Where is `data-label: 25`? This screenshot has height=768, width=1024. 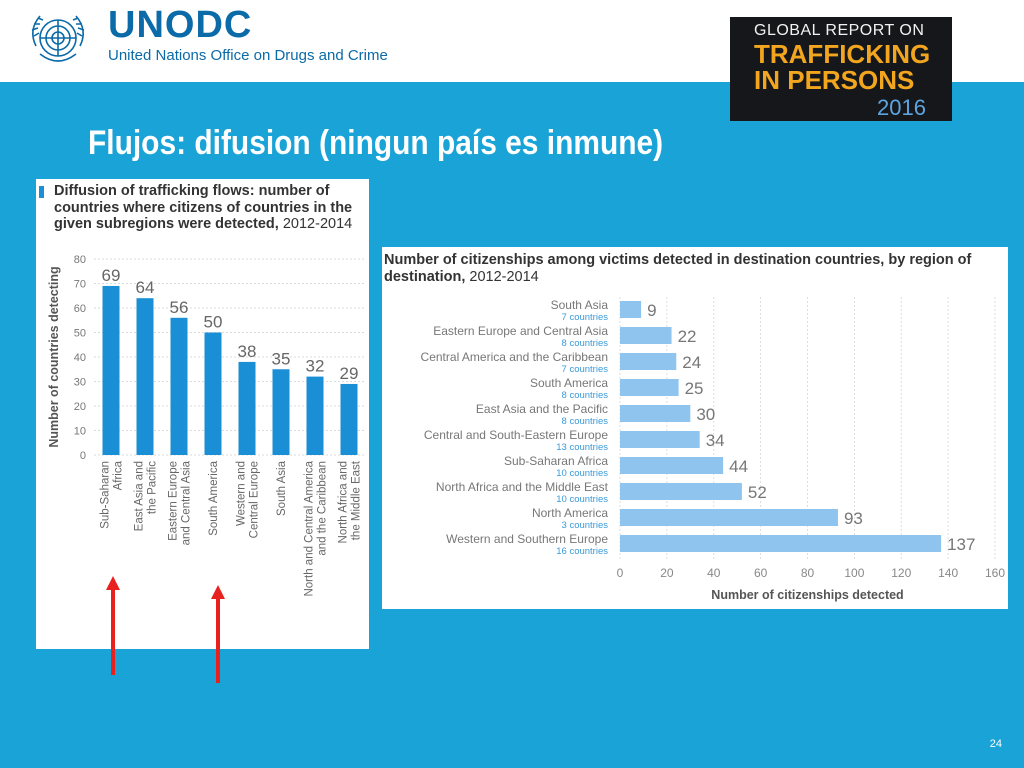
data-label: 25 is located at coordinates (694, 388).